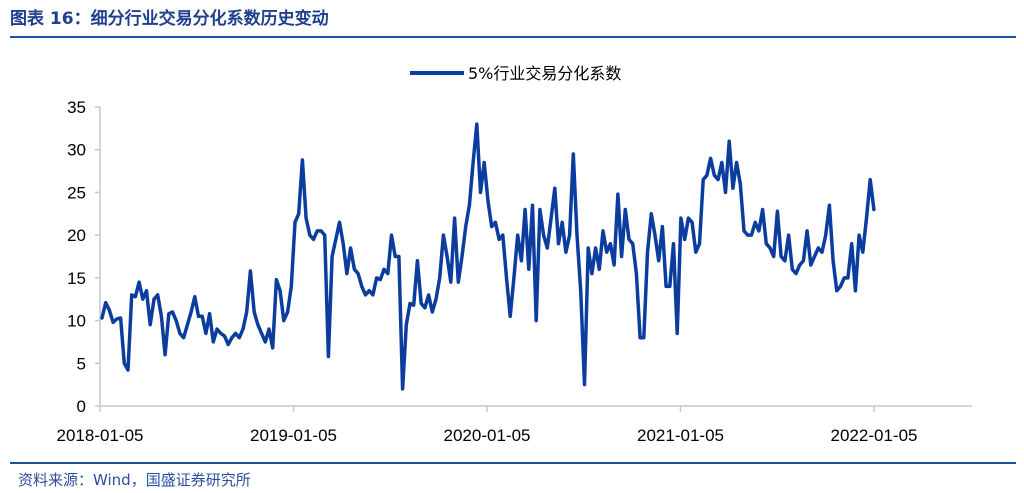 The image size is (1024, 493). I want to click on y-tick-label: 30, so click(76, 150).